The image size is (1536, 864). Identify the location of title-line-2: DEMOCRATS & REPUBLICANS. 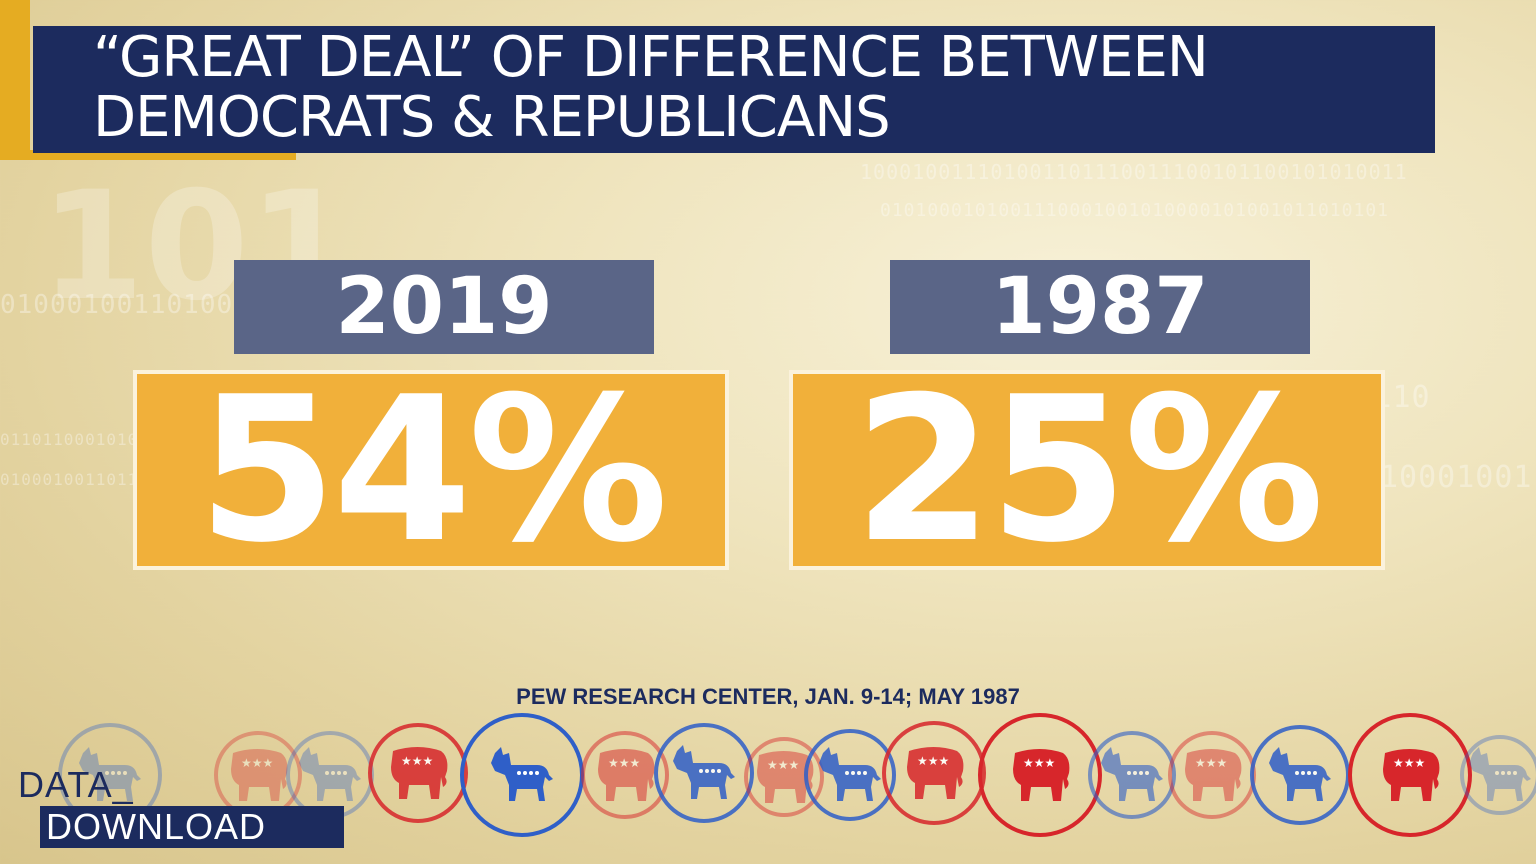
(492, 117).